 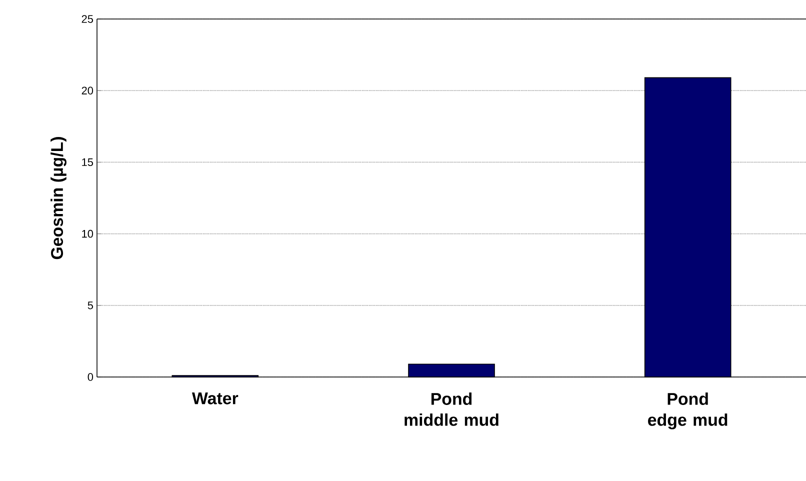 What do you see at coordinates (688, 411) in the screenshot?
I see `x-tick-label: Pond edge mud` at bounding box center [688, 411].